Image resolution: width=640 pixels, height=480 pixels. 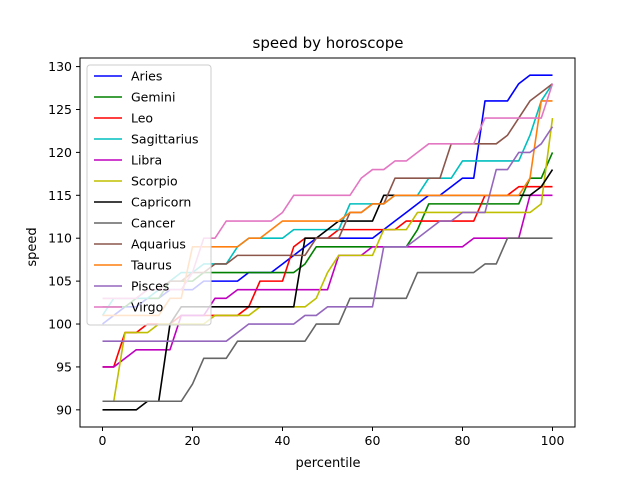 What do you see at coordinates (32, 246) in the screenshot?
I see `y-axis-title: speed` at bounding box center [32, 246].